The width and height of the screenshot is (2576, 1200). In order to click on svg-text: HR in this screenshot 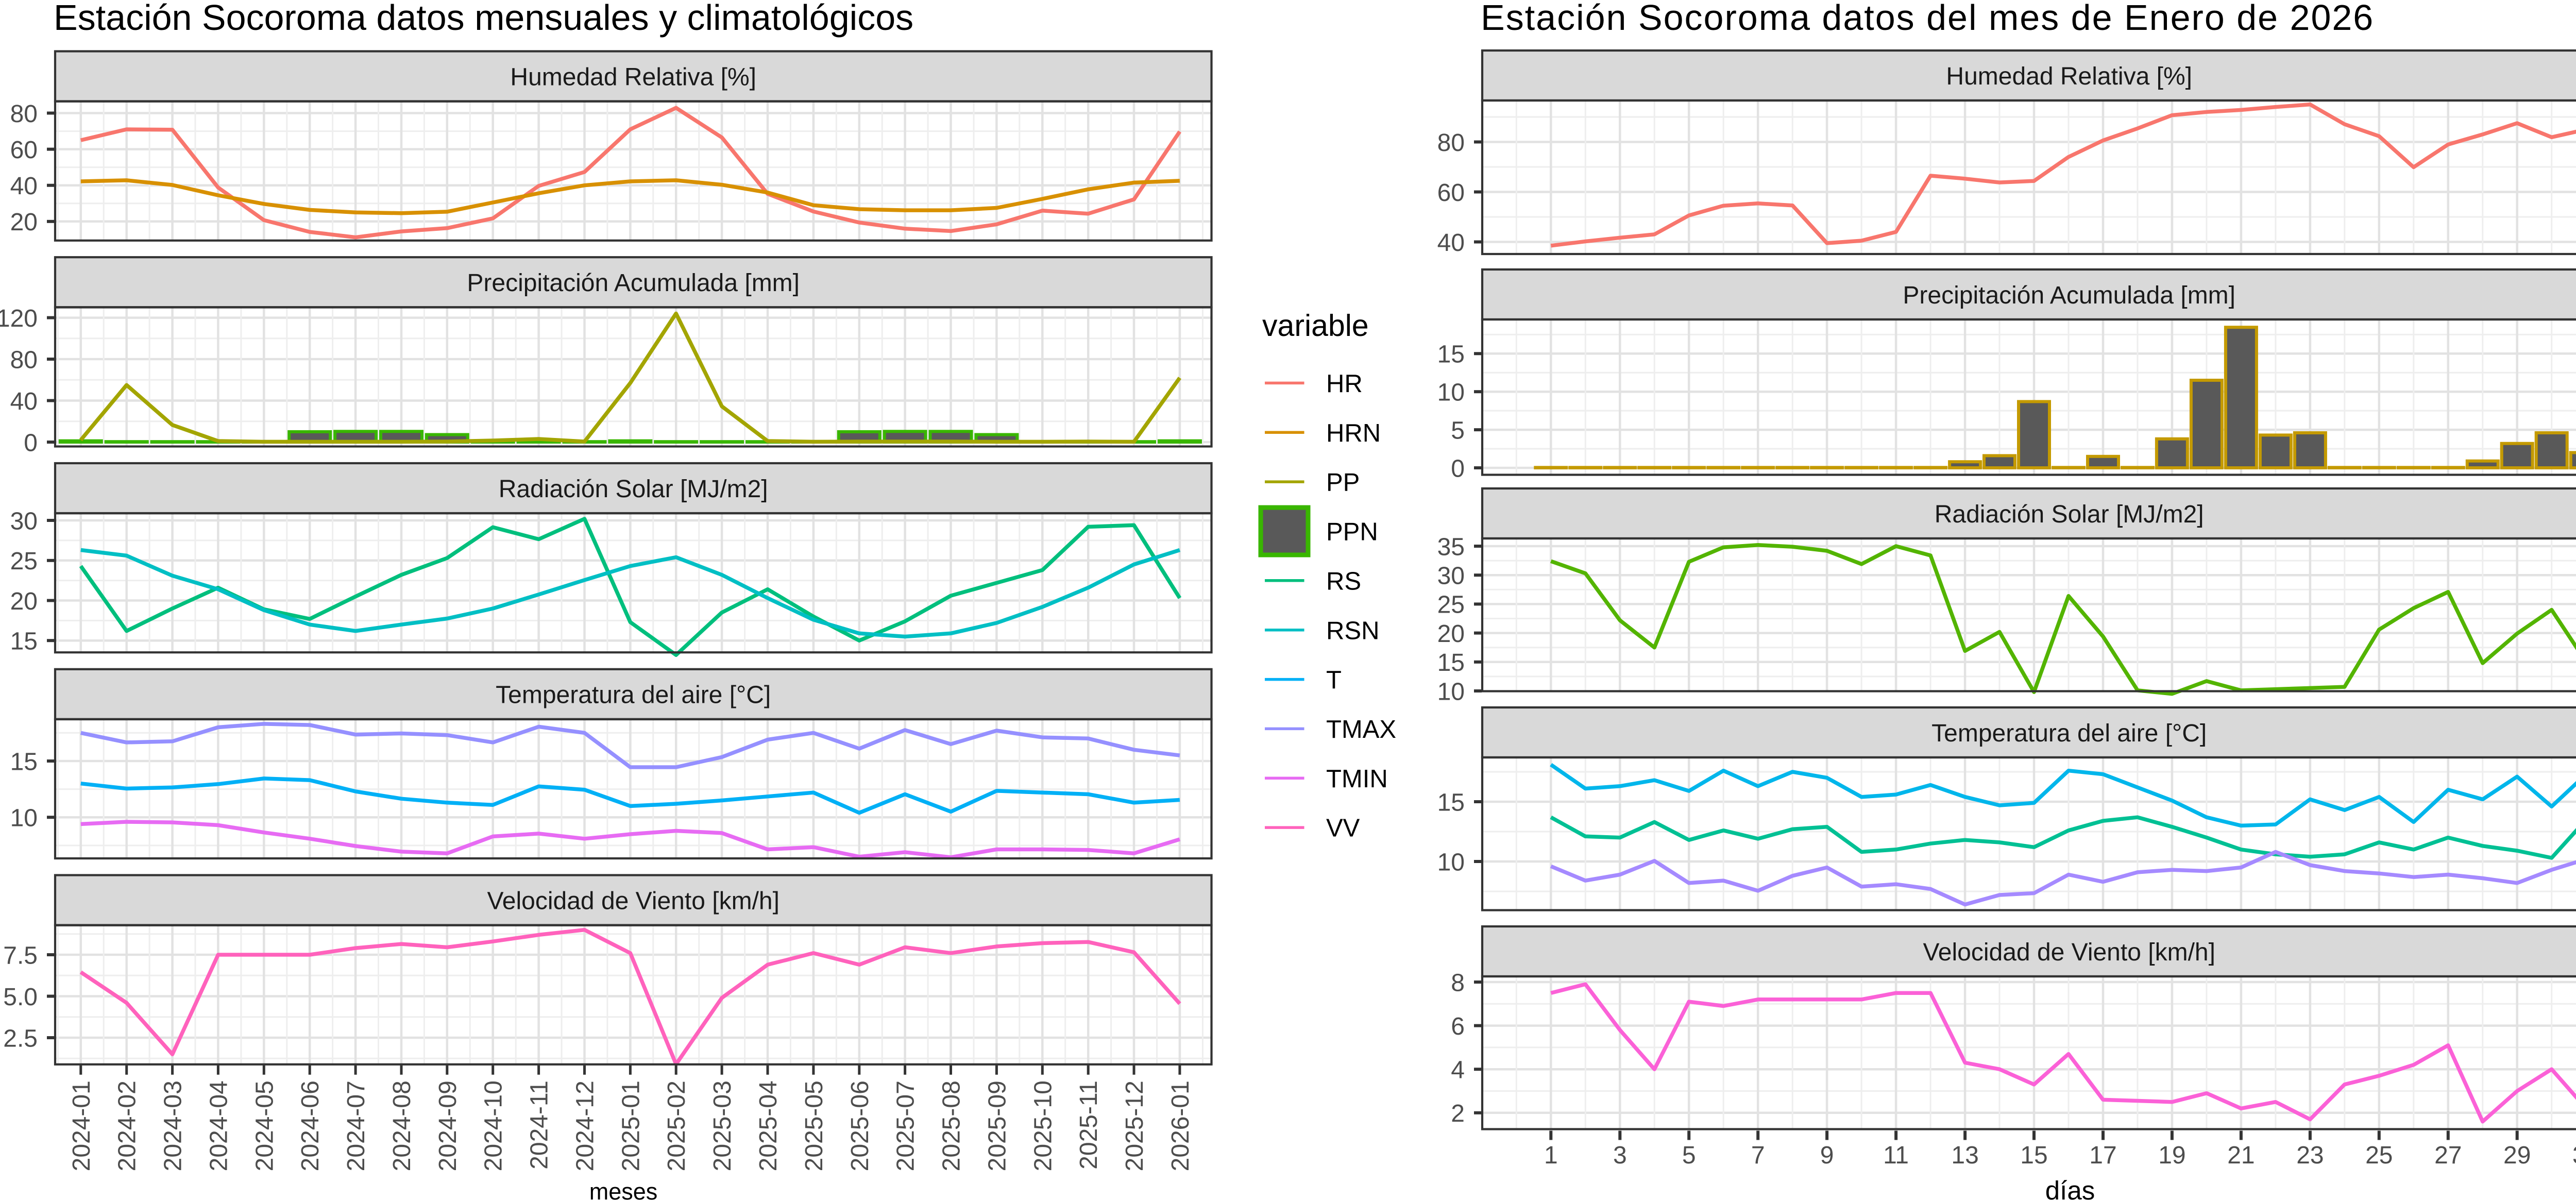, I will do `click(1344, 384)`.